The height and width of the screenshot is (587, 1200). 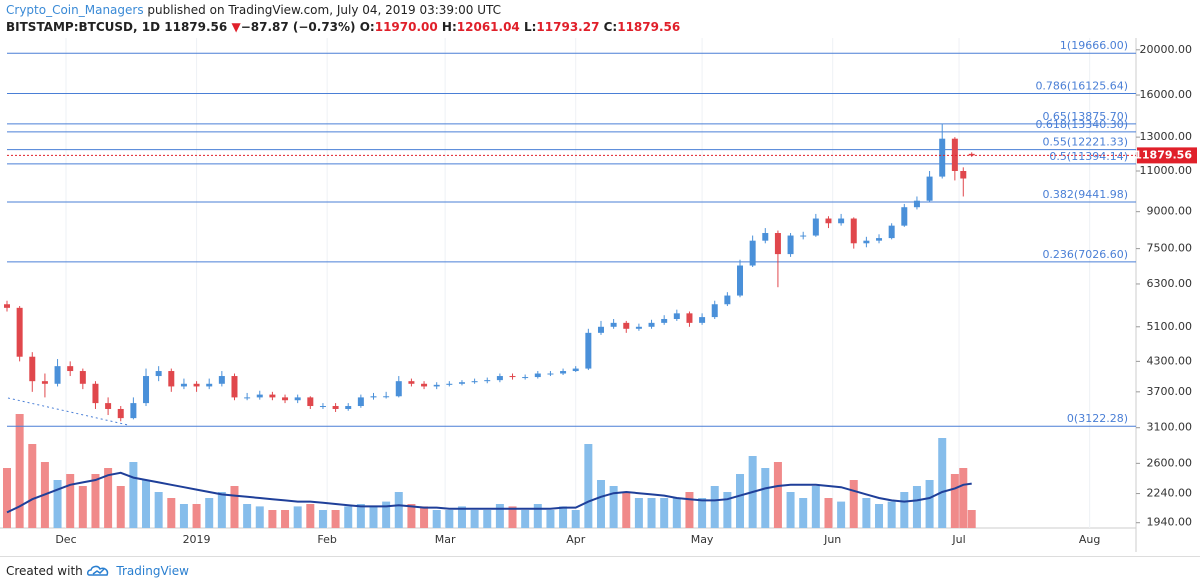 I want to click on y-tick-label: 4300.00, so click(x=1170, y=360).